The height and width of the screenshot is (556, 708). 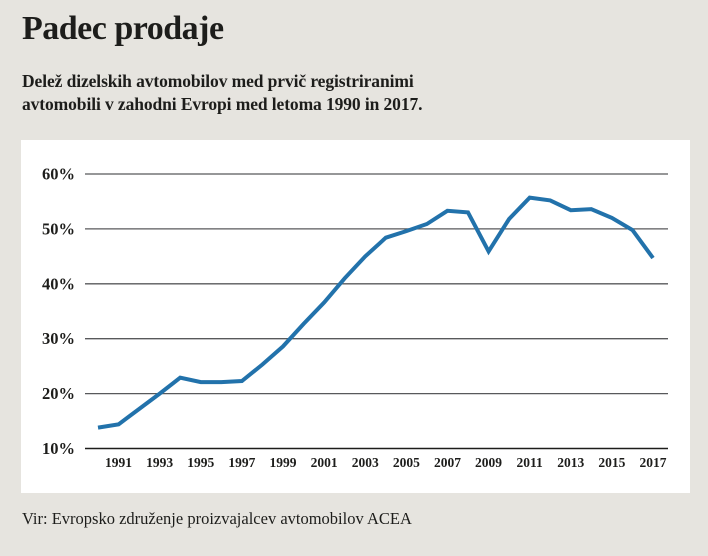 What do you see at coordinates (530, 462) in the screenshot?
I see `x-axis-tick-label: 2011` at bounding box center [530, 462].